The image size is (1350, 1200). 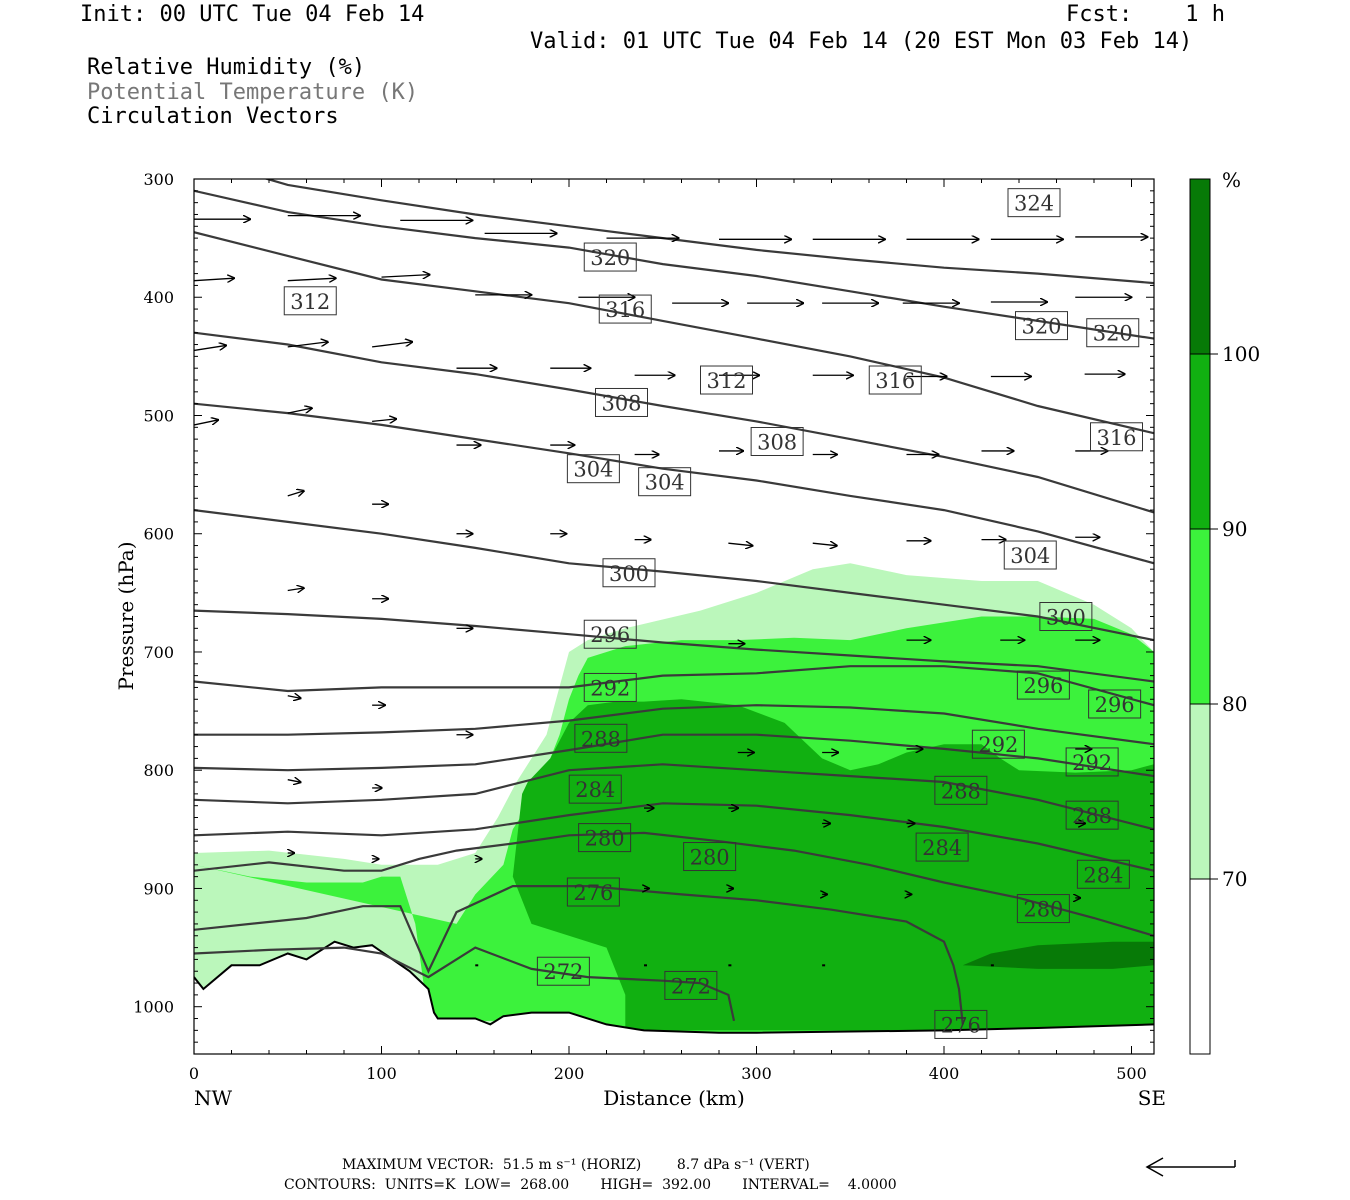 I want to click on x-tick-label: 500, so click(x=1131, y=1073).